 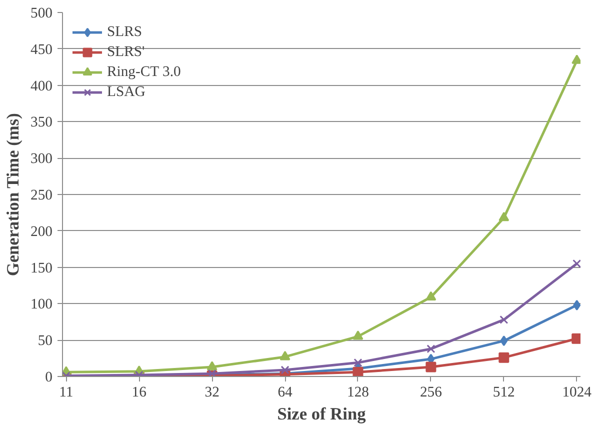 What do you see at coordinates (41, 232) in the screenshot?
I see `y-tick-label: 200` at bounding box center [41, 232].